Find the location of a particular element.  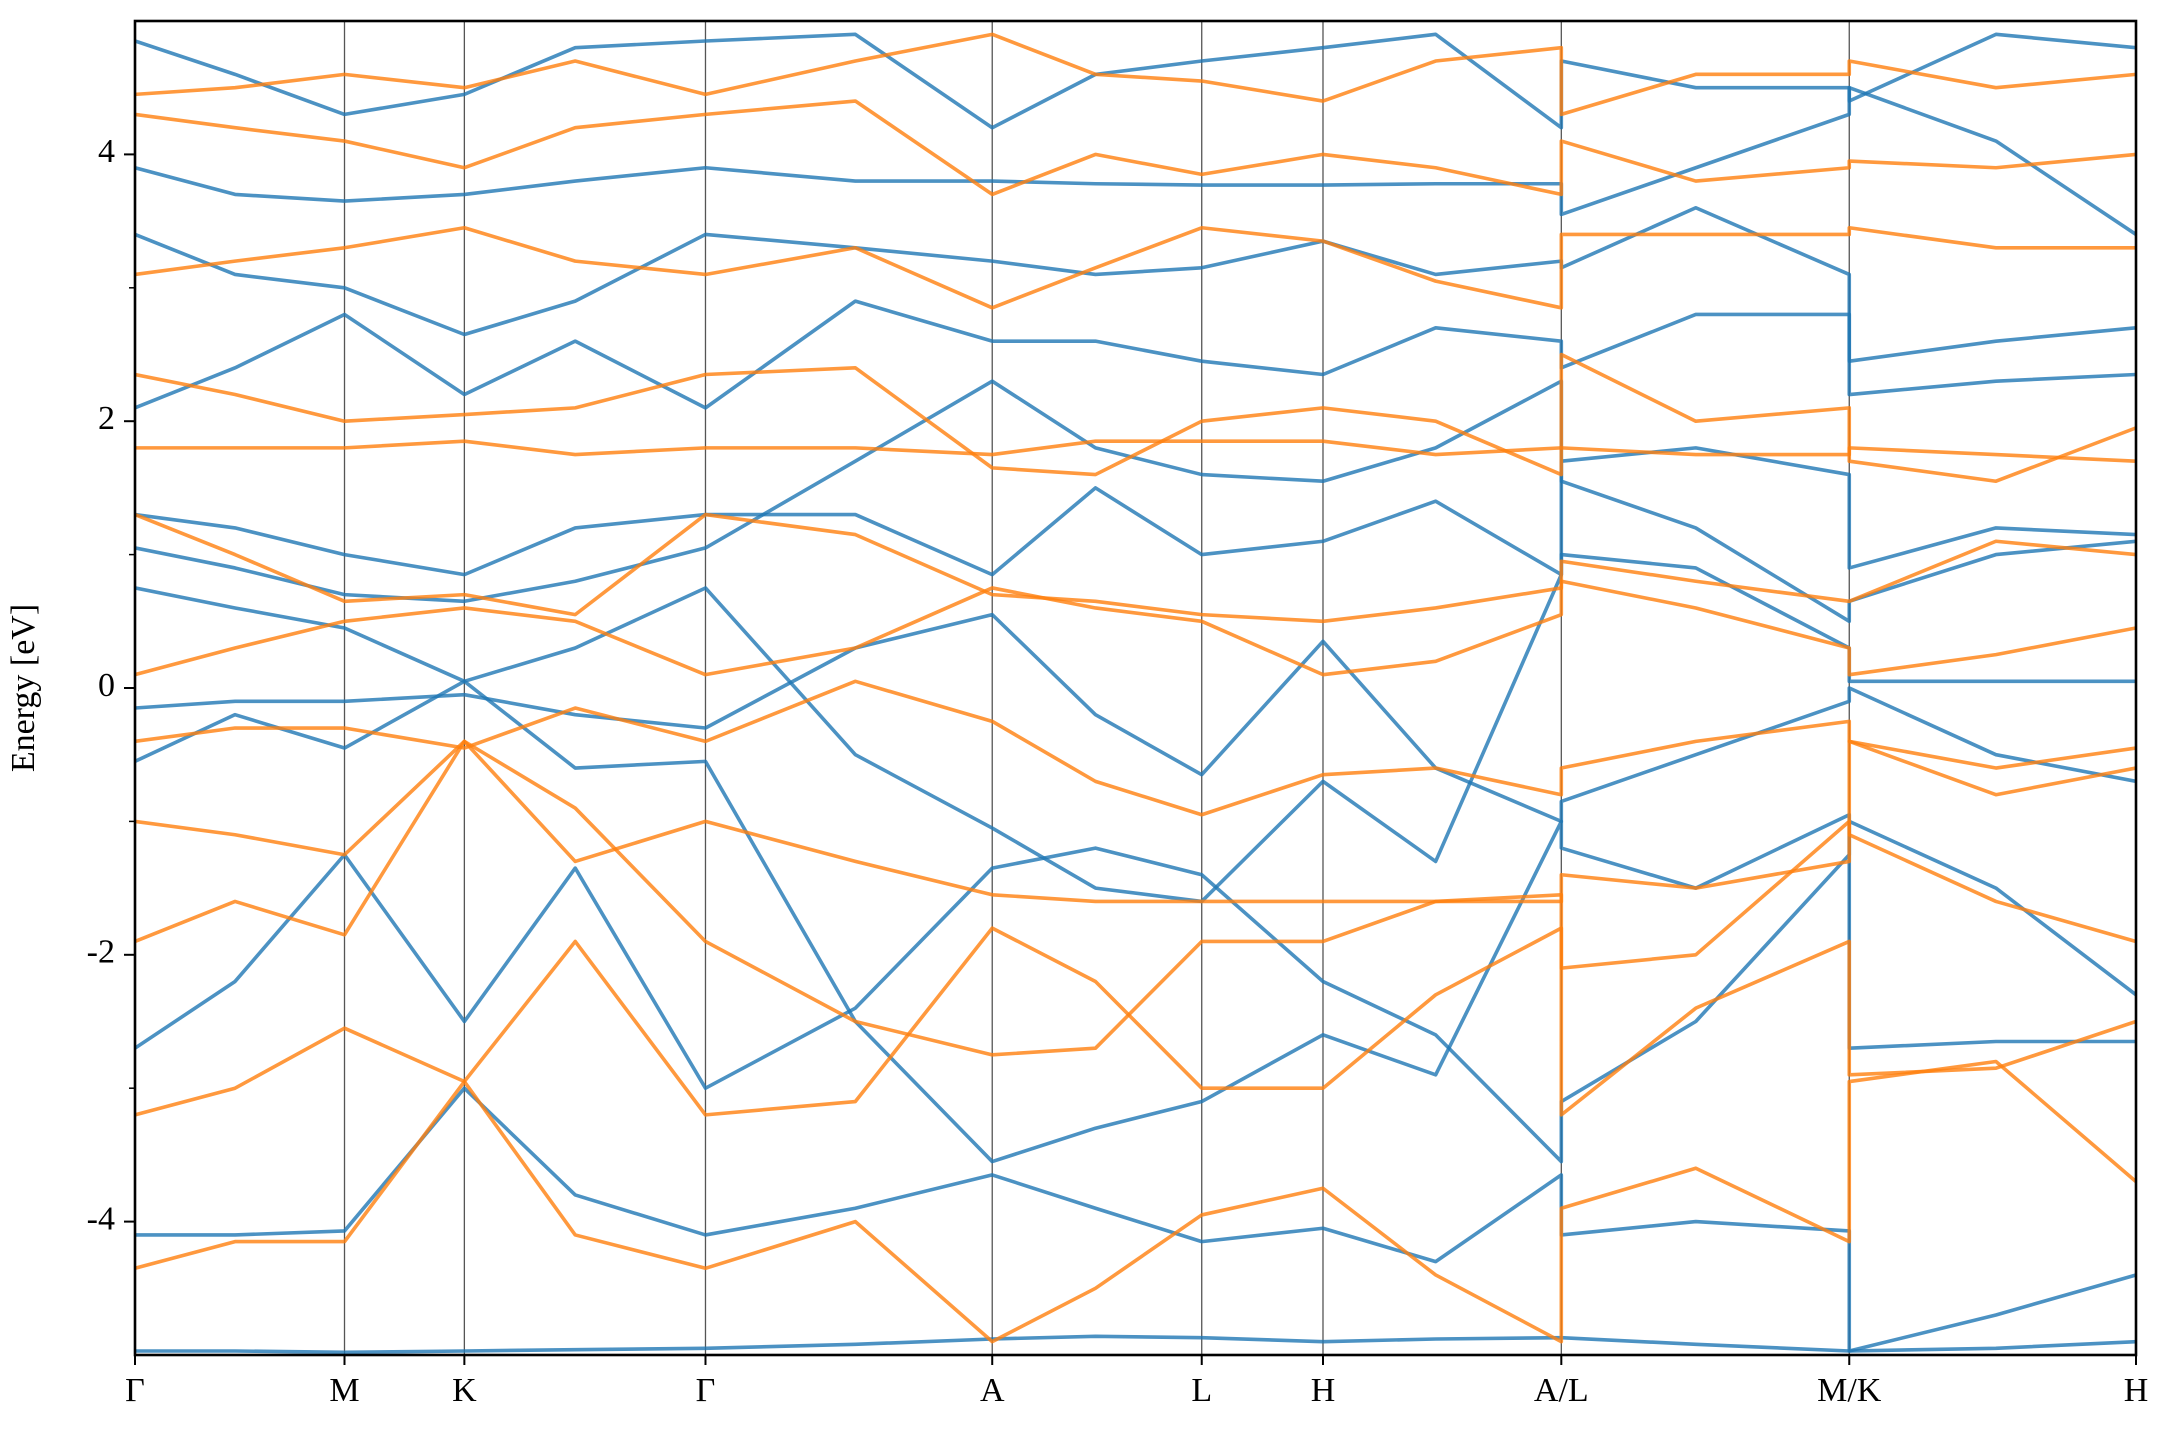

y-tick-label: -4 is located at coordinates (101, 1218).